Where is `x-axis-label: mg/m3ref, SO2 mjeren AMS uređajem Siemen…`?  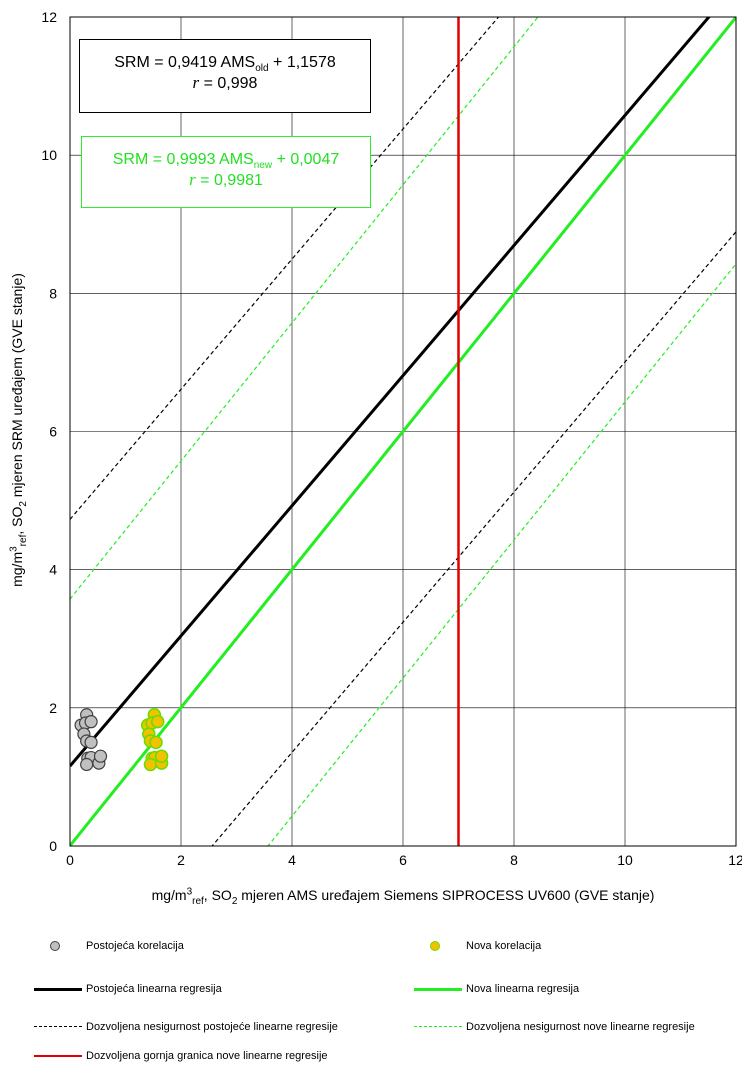 x-axis-label: mg/m3ref, SO2 mjeren AMS uređajem Siemen… is located at coordinates (403, 896).